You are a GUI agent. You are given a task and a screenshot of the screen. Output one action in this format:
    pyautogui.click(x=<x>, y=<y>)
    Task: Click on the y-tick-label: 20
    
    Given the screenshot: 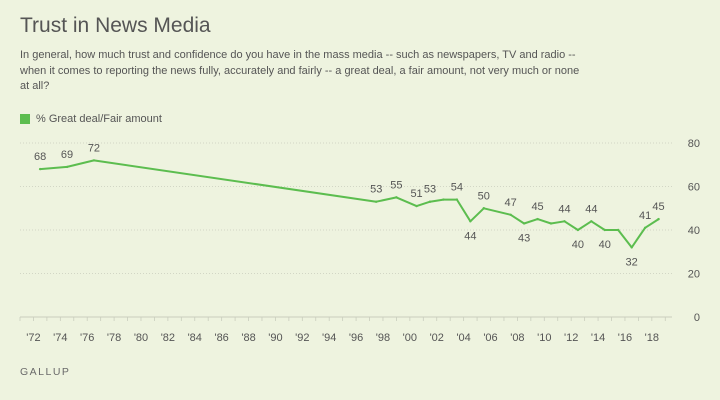 What is the action you would take?
    pyautogui.click(x=694, y=275)
    